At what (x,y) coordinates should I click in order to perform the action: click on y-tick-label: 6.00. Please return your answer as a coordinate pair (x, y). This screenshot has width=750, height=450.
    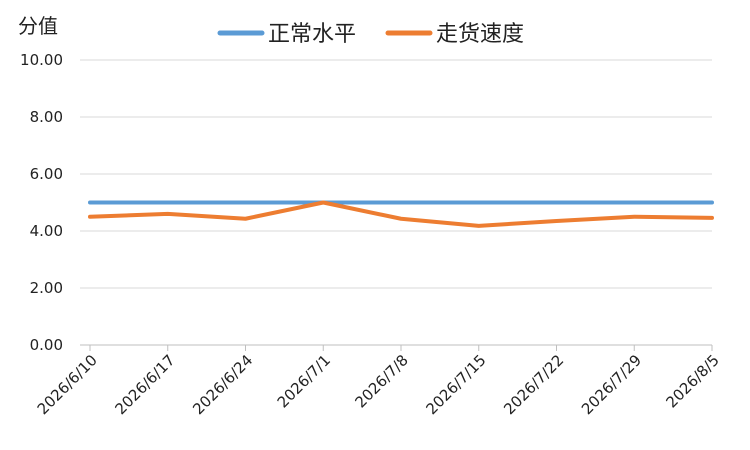
    Looking at the image, I should click on (46, 174).